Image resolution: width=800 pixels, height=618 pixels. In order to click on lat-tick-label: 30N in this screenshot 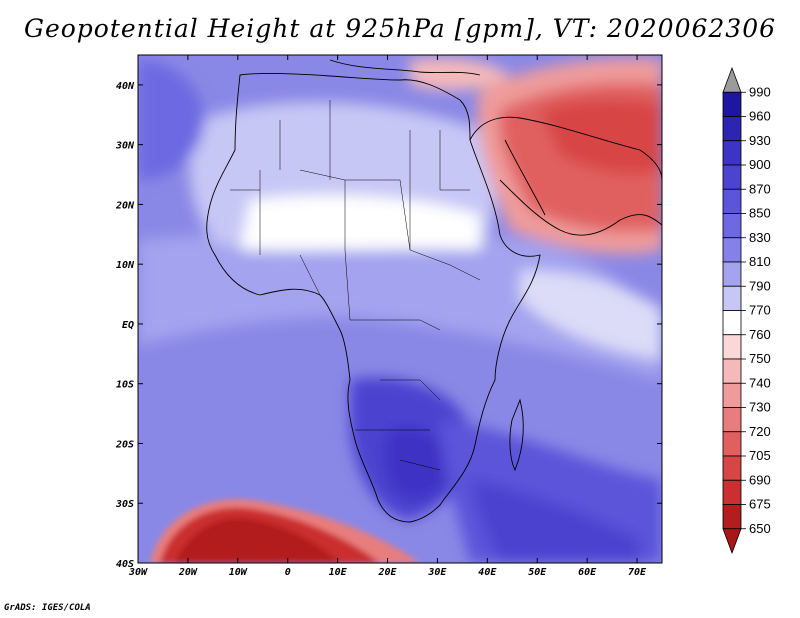, I will do `click(125, 146)`.